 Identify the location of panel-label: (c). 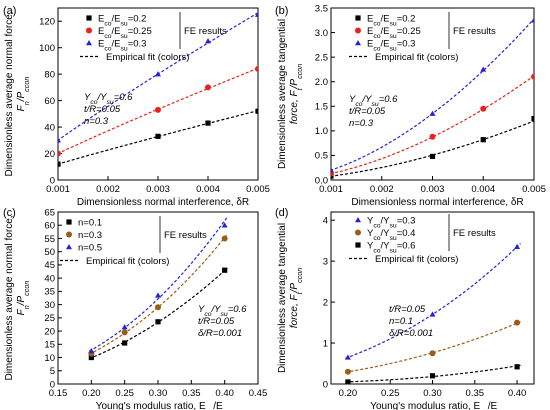
(9, 213).